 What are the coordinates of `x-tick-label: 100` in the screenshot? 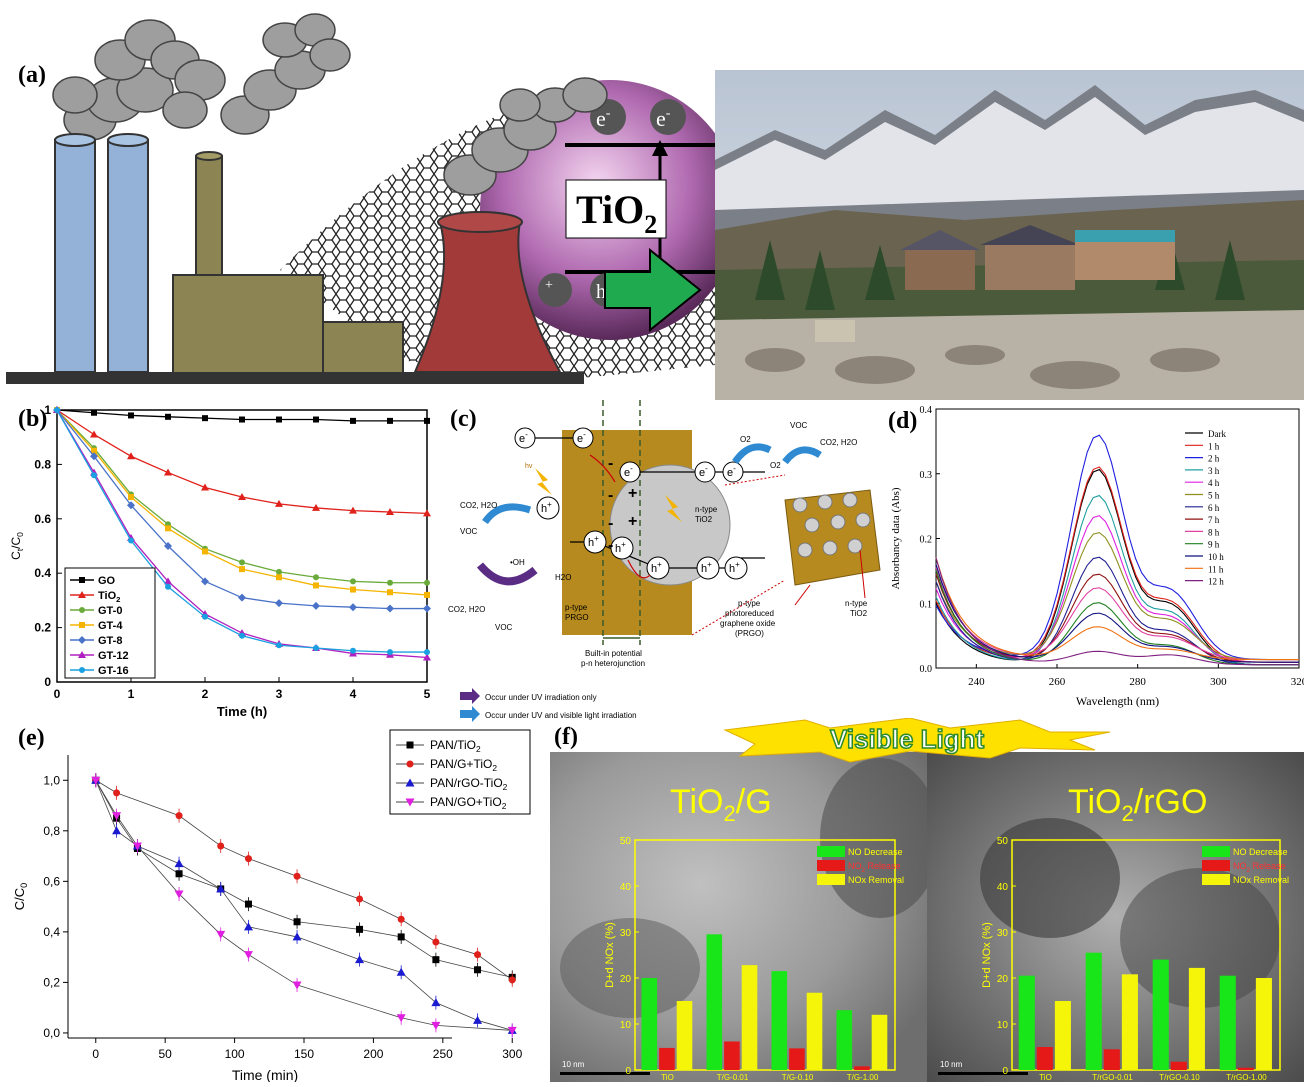 It's located at (235, 1054).